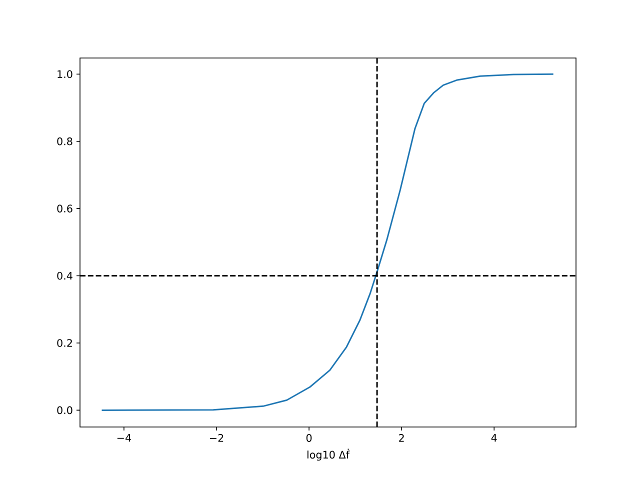  Describe the element at coordinates (217, 438) in the screenshot. I see `x-tick-label: −2` at that location.